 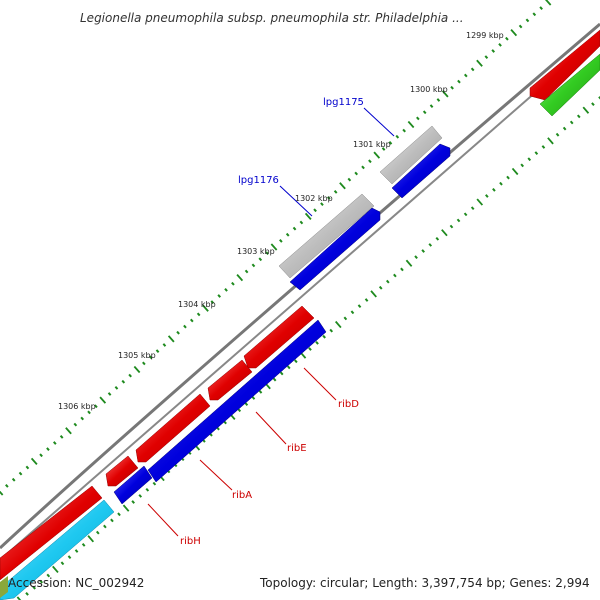 I want to click on gene-rib-reverse-long, so click(x=237, y=401).